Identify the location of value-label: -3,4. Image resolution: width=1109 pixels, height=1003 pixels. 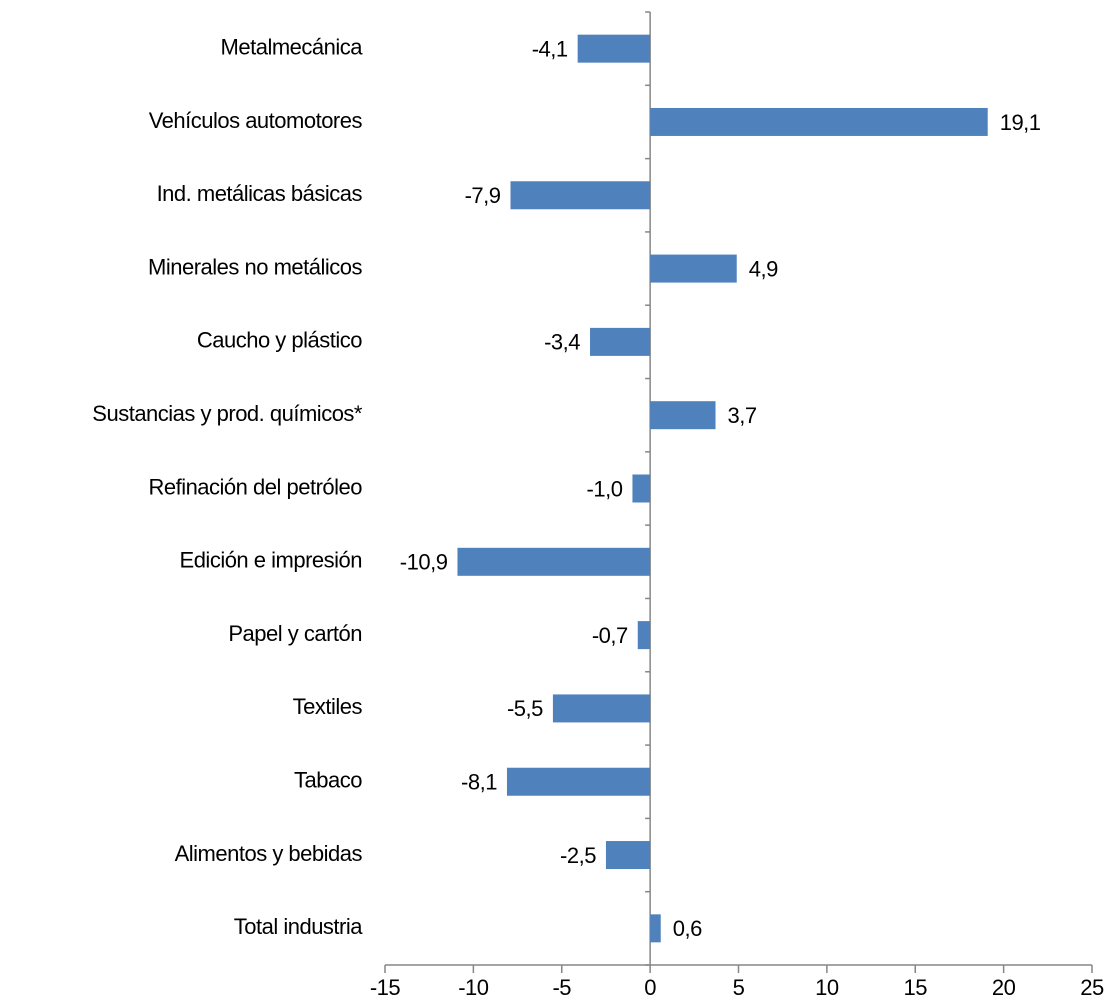
(562, 342).